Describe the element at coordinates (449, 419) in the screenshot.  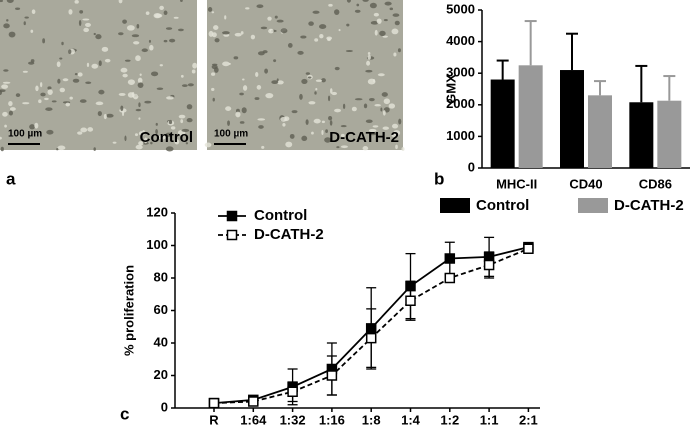
I see `x-tick-label: 1:2` at that location.